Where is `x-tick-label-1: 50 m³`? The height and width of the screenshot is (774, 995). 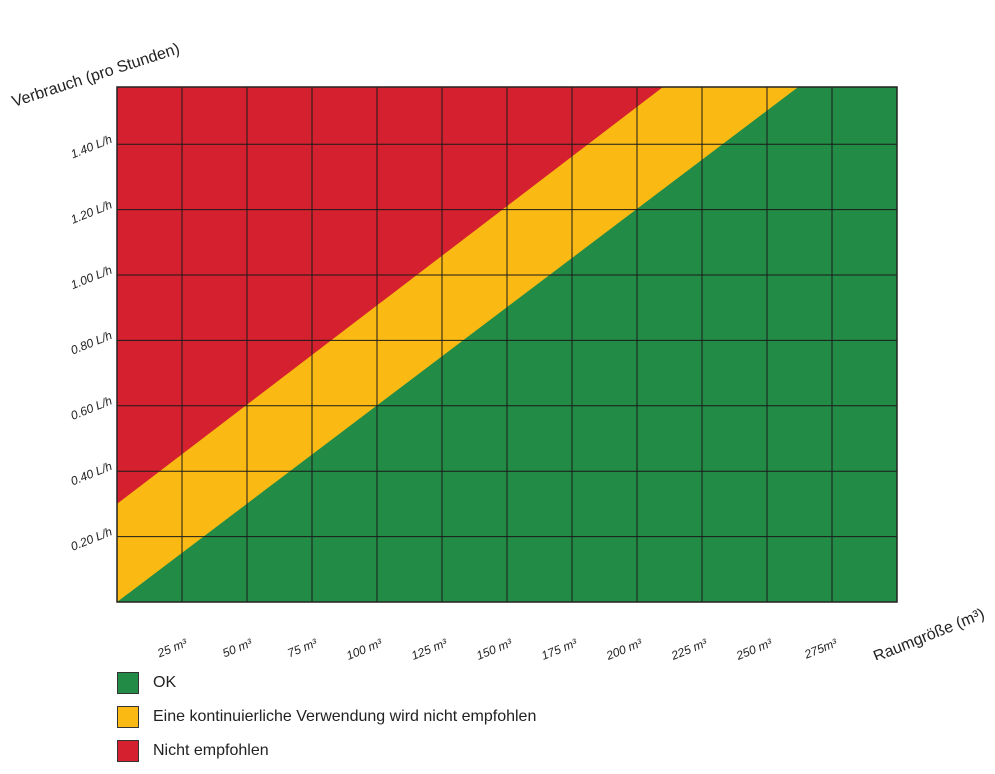 x-tick-label-1: 50 m³ is located at coordinates (237, 647).